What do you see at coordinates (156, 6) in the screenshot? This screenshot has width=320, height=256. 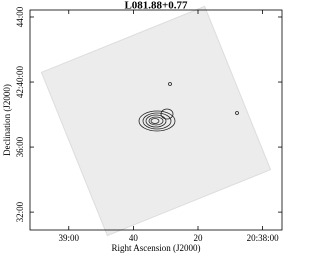 I see `chart-title: L081.88+0.77` at bounding box center [156, 6].